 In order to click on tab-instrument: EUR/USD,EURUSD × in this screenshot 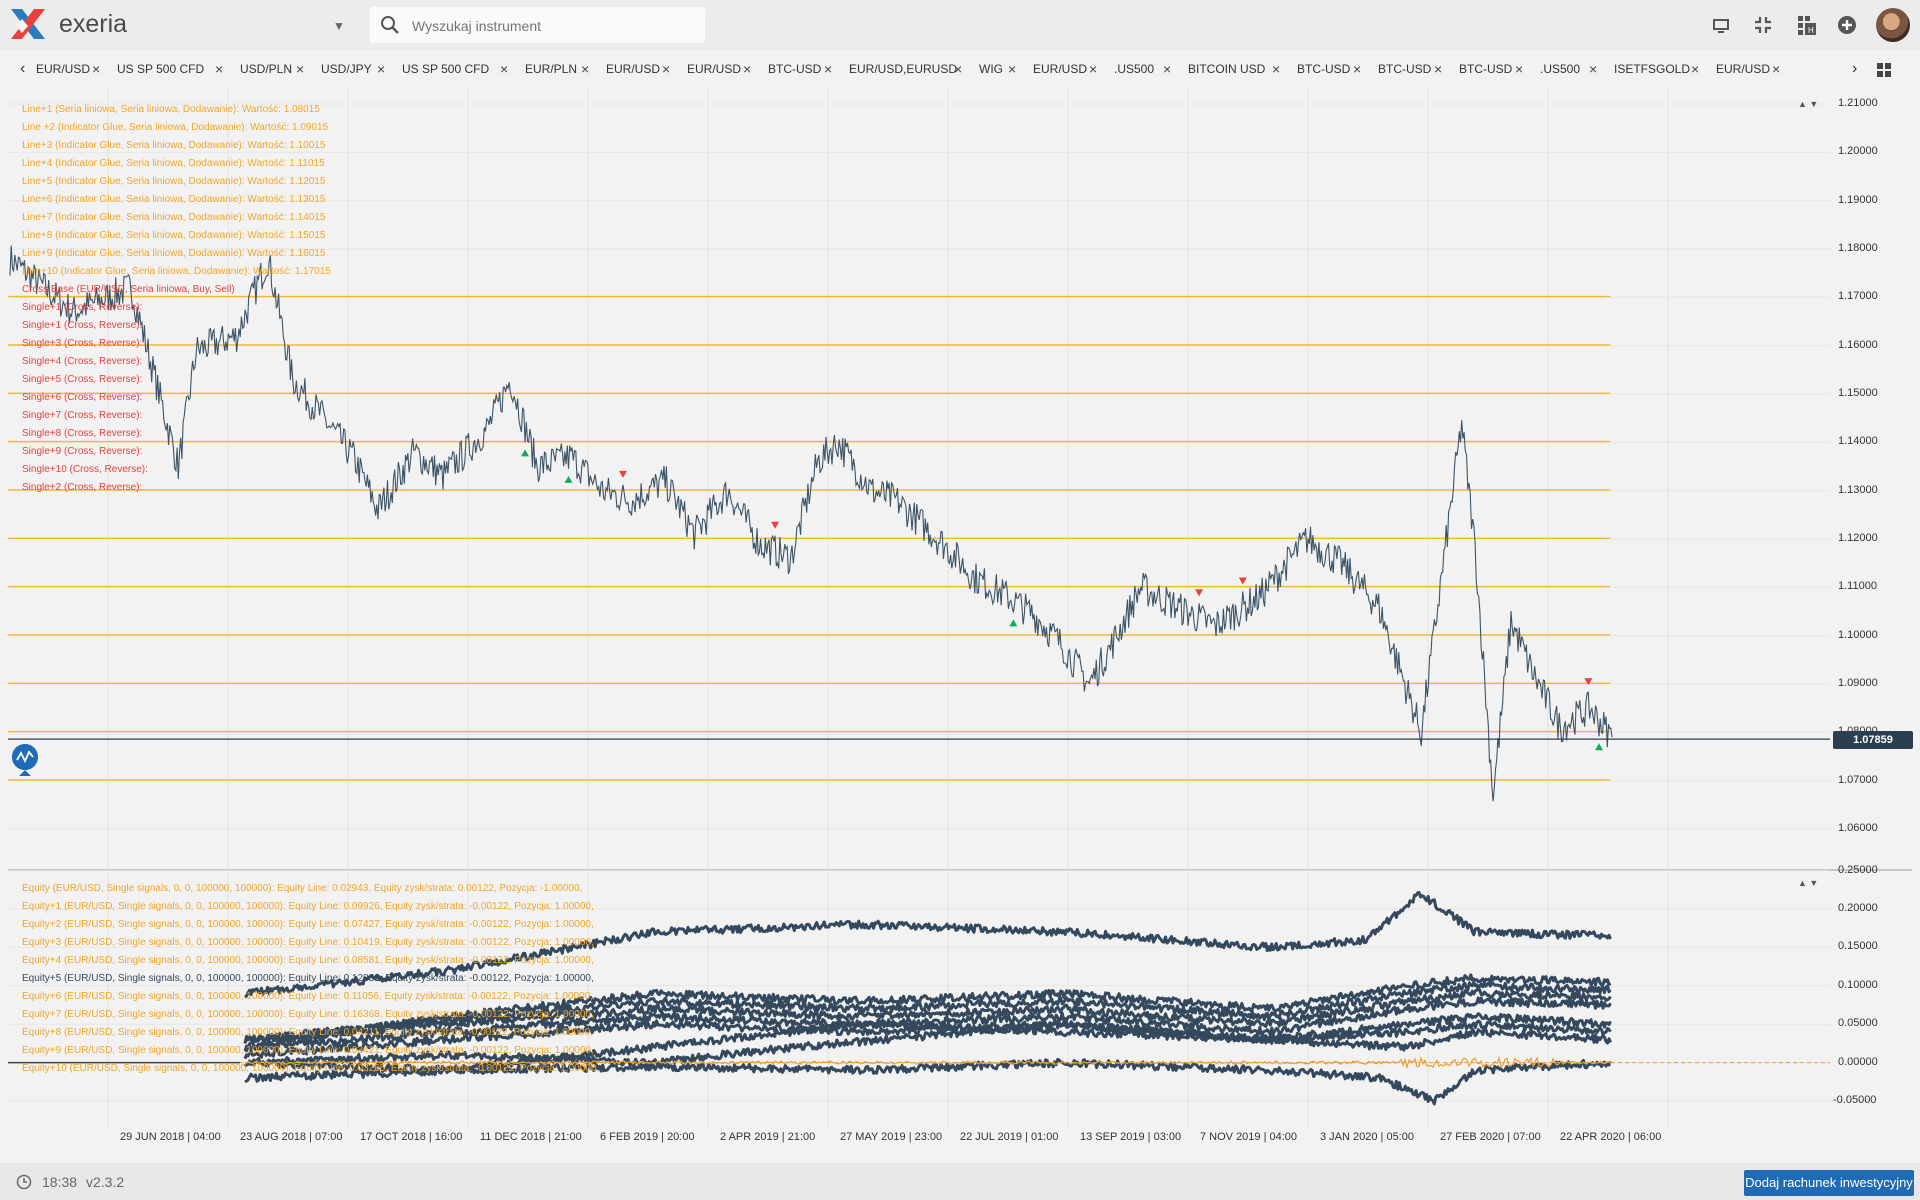, I will do `click(905, 69)`.